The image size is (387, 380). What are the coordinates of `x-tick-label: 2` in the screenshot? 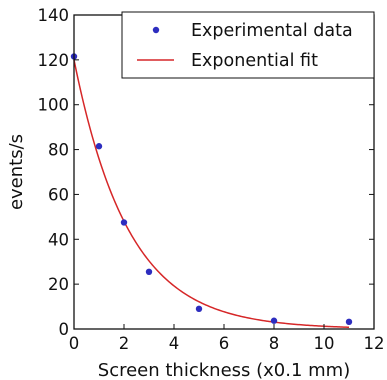 It's located at (124, 343).